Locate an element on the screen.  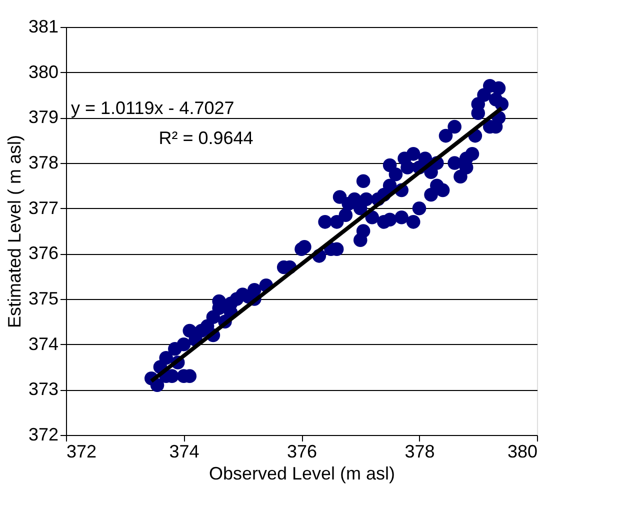
y-axis-title: Estimated Level ( m asl) is located at coordinates (14, 231).